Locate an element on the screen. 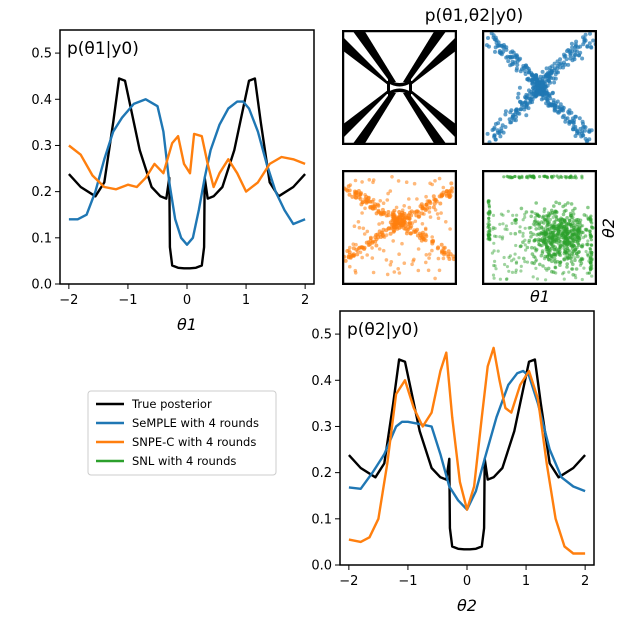  joint-panel-title: p(θ1,θ2|y0) is located at coordinates (474, 16).